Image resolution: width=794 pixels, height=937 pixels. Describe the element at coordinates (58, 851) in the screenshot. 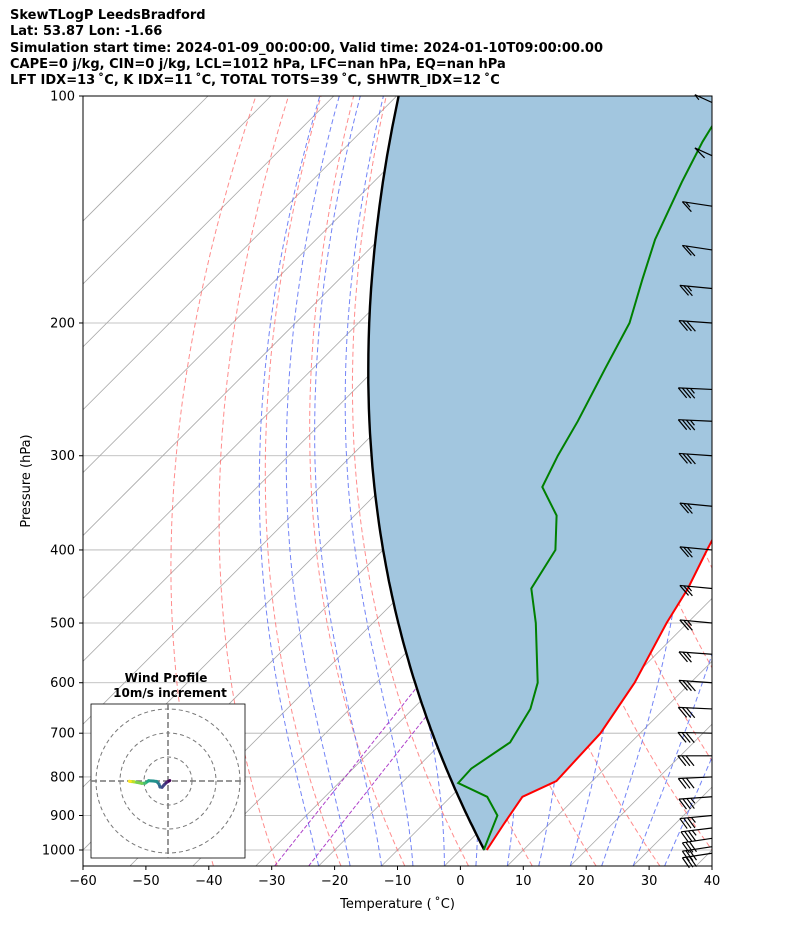

I see `y-tick-label: 1000` at that location.